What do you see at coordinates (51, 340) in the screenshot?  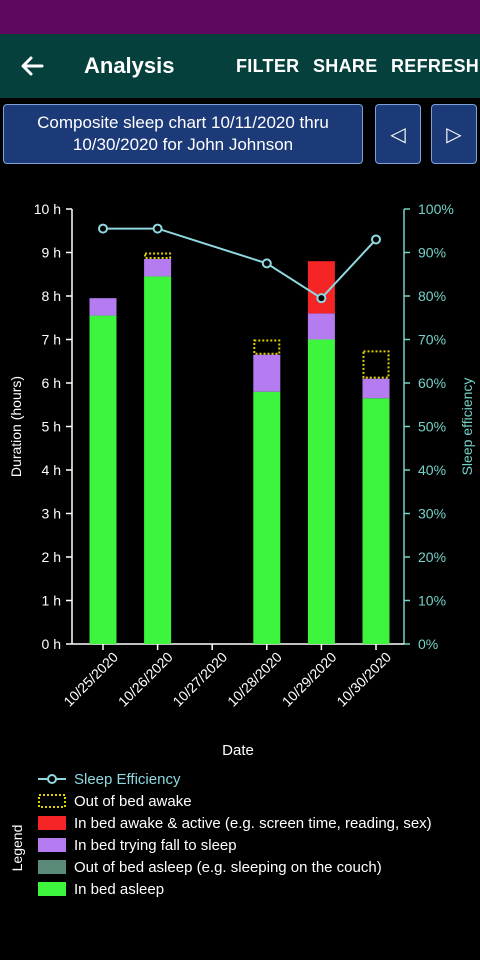 I see `left-axis-tick-label: 7 h` at bounding box center [51, 340].